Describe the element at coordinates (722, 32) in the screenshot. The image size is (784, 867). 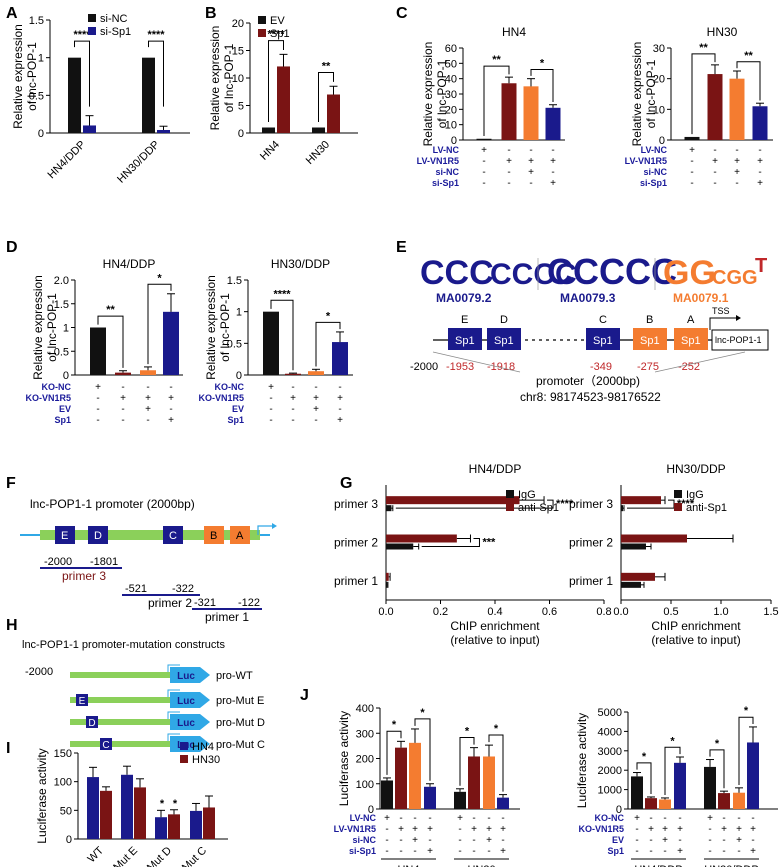
I see `chart-title: HN30` at that location.